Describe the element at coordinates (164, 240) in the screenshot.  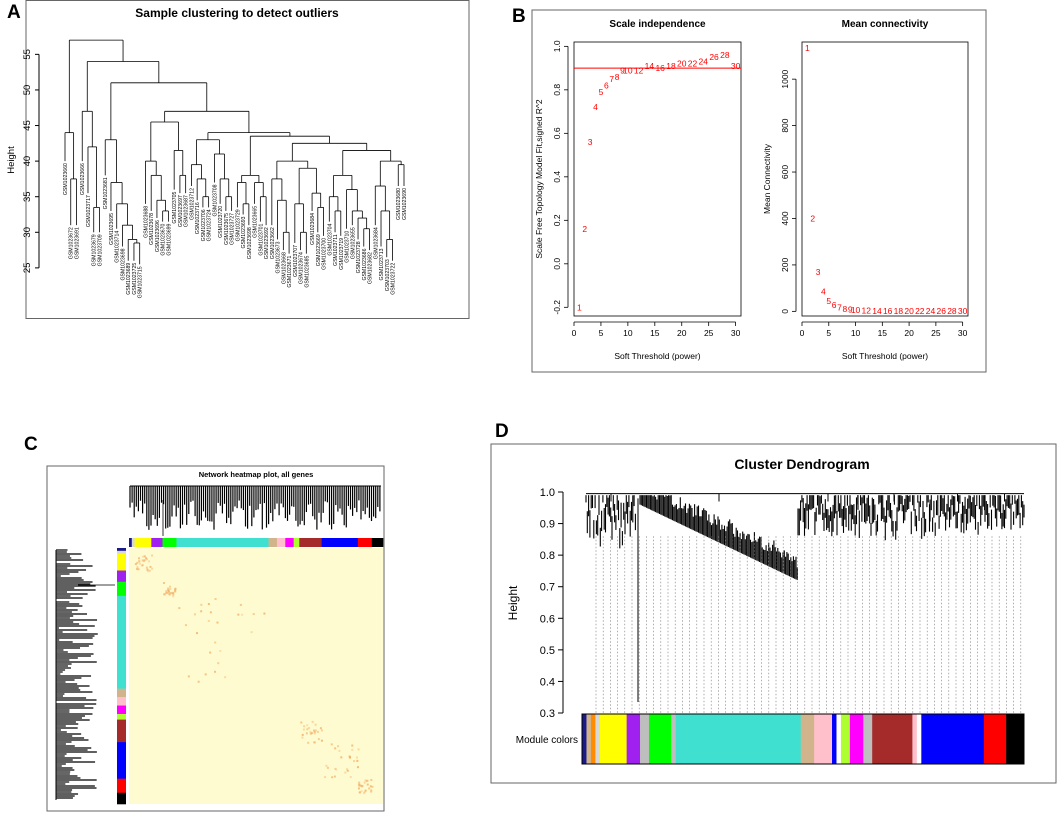
I see `panel-a-leaf-label: GSM1023670` at that location.